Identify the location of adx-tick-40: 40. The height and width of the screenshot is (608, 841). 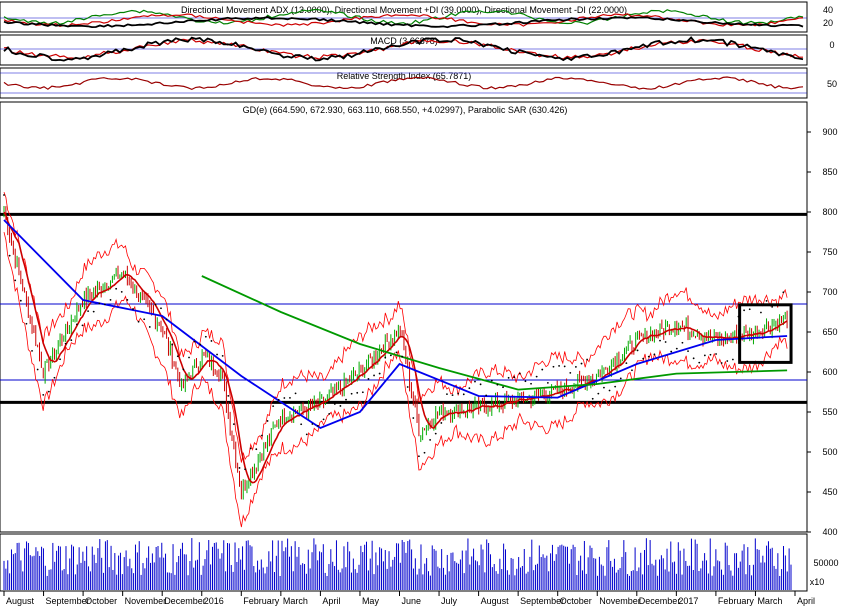
(828, 10).